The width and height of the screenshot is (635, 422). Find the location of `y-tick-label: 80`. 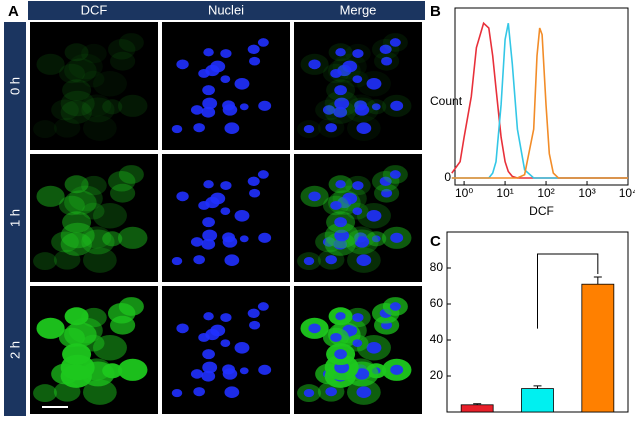

y-tick-label: 80 is located at coordinates (437, 267).